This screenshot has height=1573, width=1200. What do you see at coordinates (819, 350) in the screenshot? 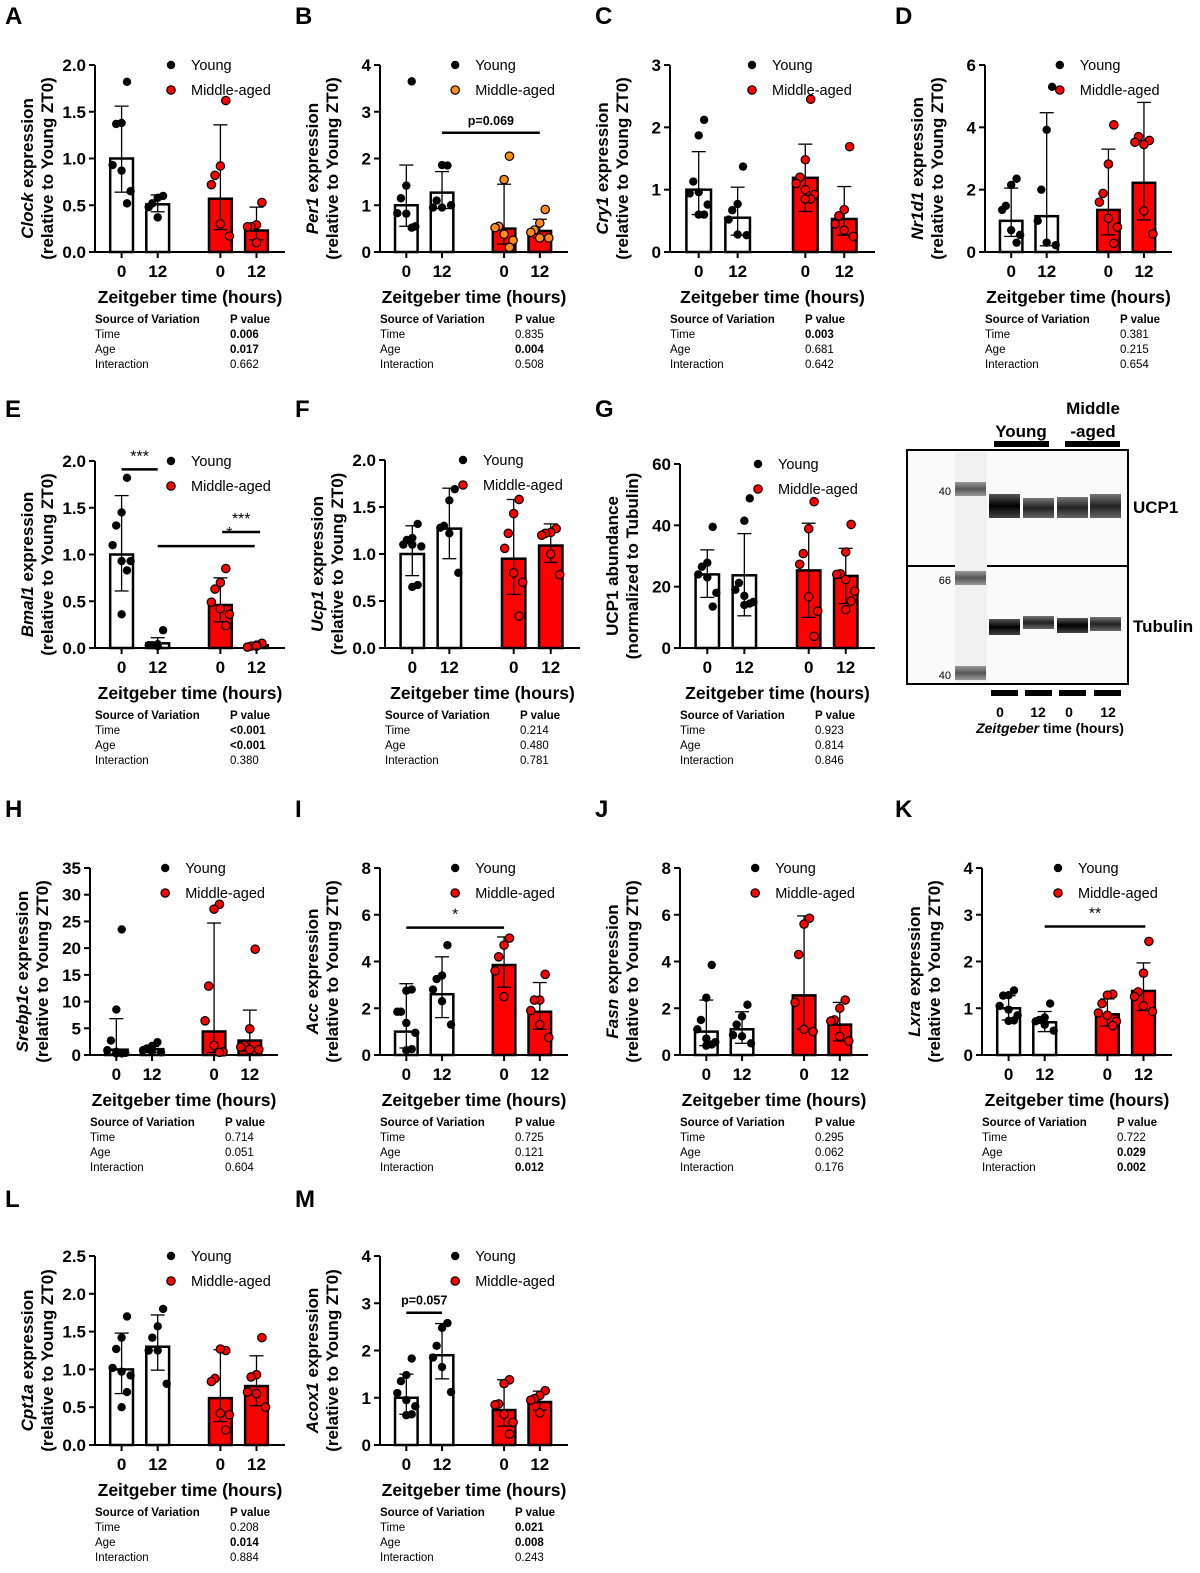
I see `stats-pvalue: 0.681` at bounding box center [819, 350].